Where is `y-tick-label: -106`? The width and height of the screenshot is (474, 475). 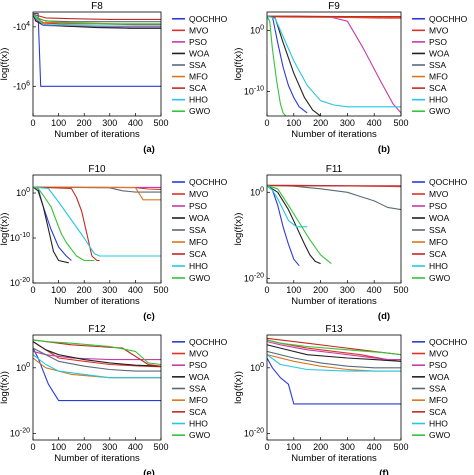 y-tick-label: -106 is located at coordinates (21, 85).